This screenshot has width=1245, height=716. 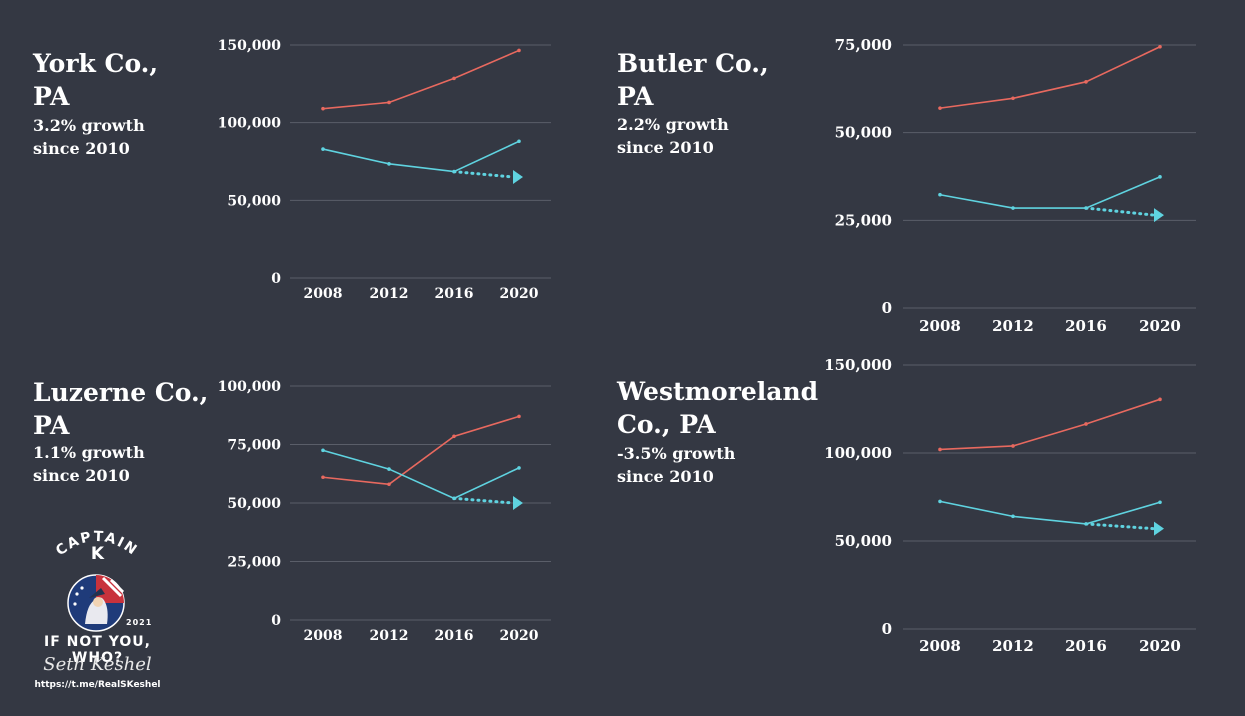 What do you see at coordinates (97, 685) in the screenshot?
I see `logo-url: https://t.me/RealSKeshel` at bounding box center [97, 685].